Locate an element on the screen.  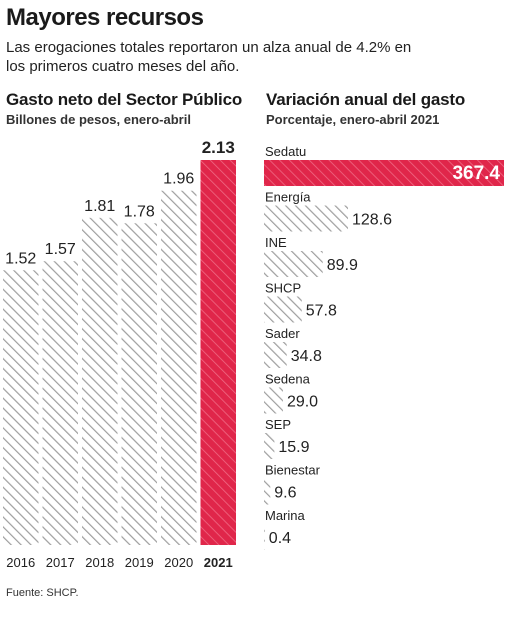
x-tick-label: 2019 is located at coordinates (139, 562).